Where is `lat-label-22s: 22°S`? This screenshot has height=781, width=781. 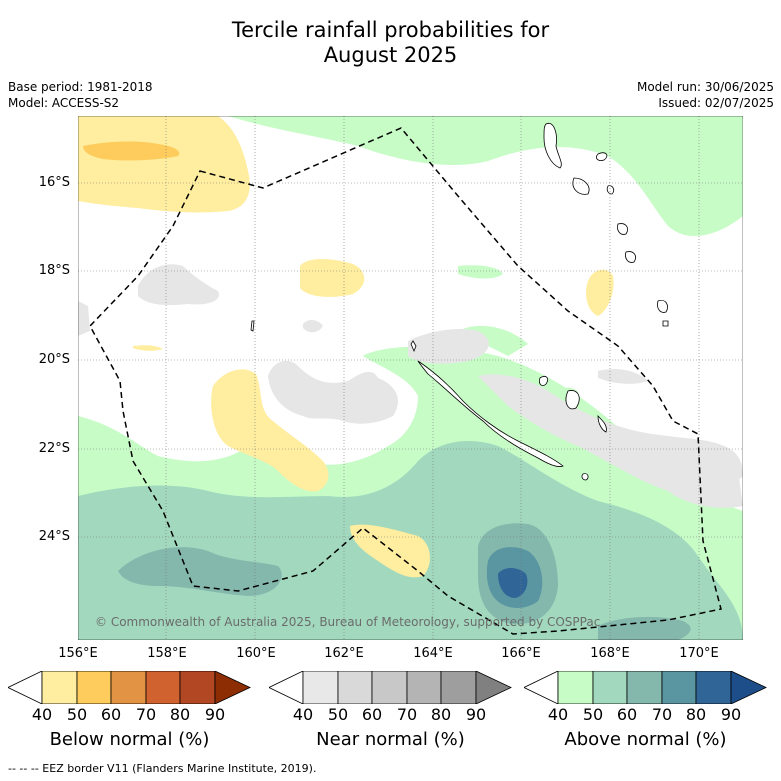 lat-label-22s: 22°S is located at coordinates (54, 448).